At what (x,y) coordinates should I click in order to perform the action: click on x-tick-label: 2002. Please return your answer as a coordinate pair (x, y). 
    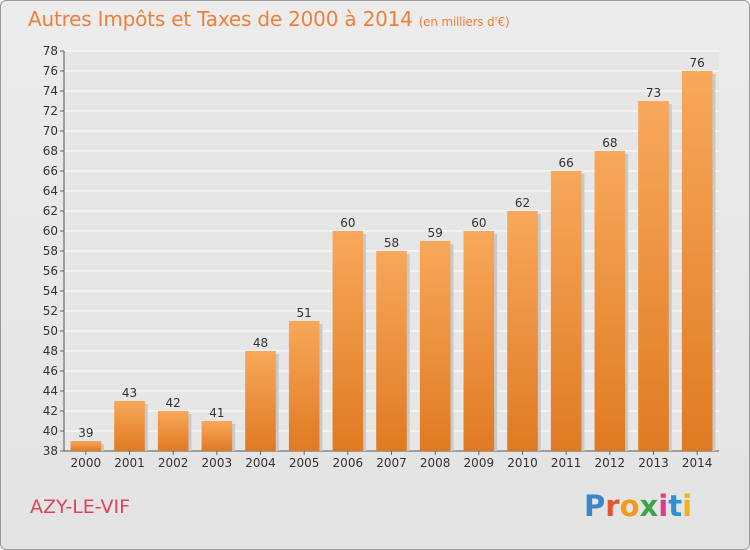
    Looking at the image, I should click on (173, 463).